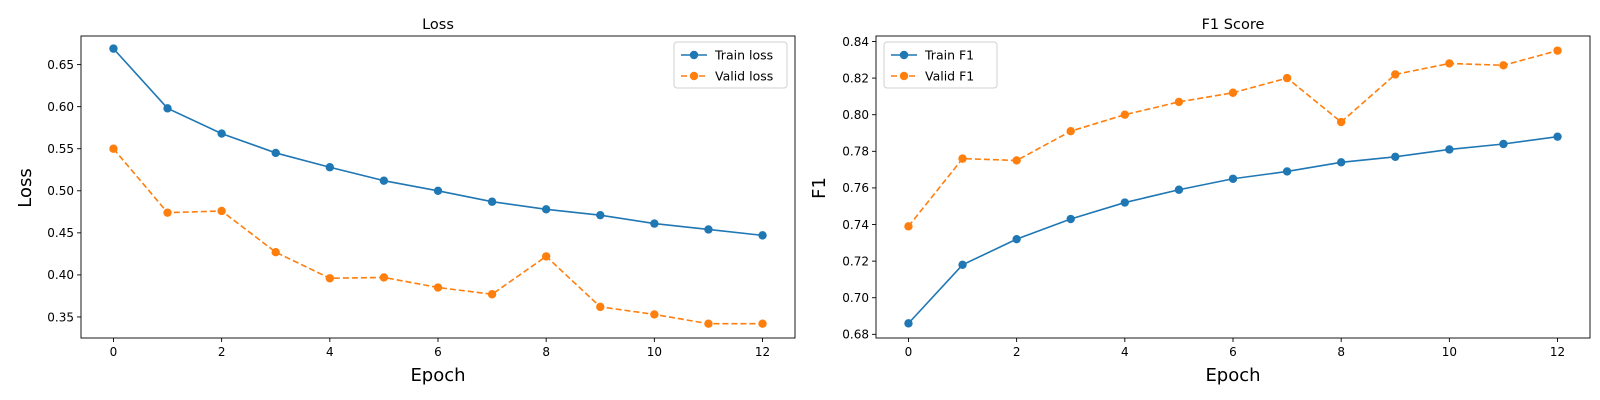  Describe the element at coordinates (1125, 352) in the screenshot. I see `f1-x-tick-label: 4` at that location.